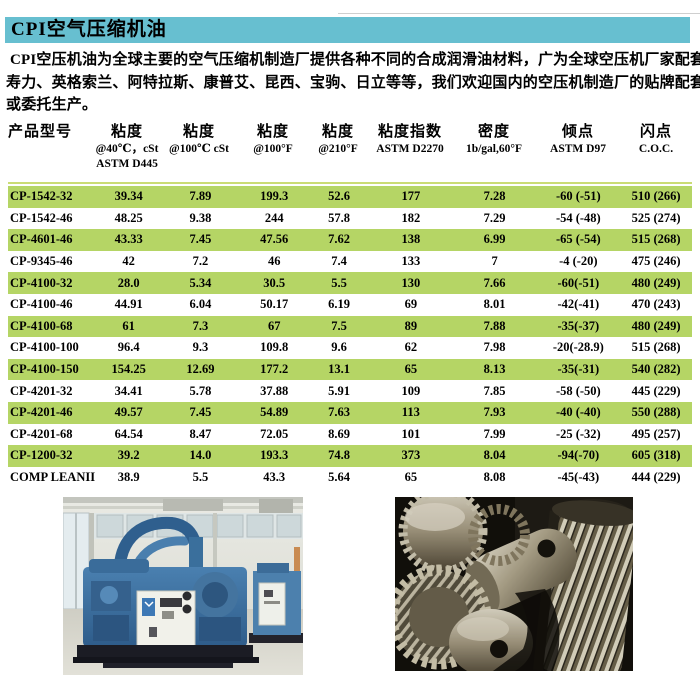 The height and width of the screenshot is (684, 700). What do you see at coordinates (128, 347) in the screenshot?
I see `value-cell: 96.4` at bounding box center [128, 347].